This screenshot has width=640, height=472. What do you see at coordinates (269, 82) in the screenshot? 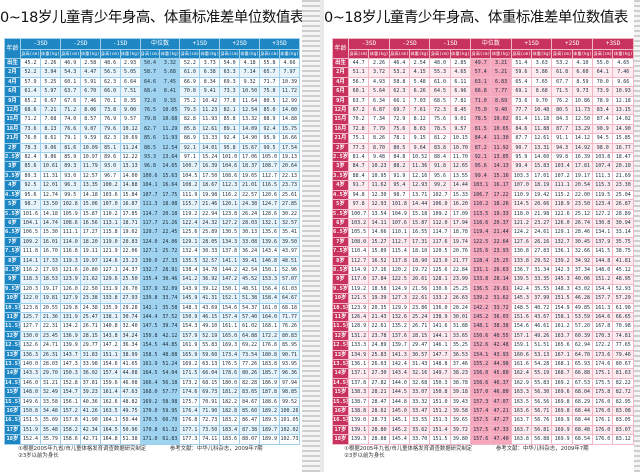
I see `height-cell: 71.7` at bounding box center [269, 82].